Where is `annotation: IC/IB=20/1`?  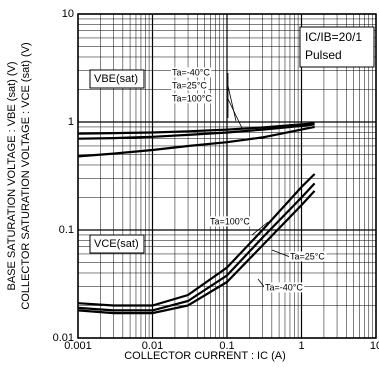
annotation: IC/IB=20/1 is located at coordinates (333, 37).